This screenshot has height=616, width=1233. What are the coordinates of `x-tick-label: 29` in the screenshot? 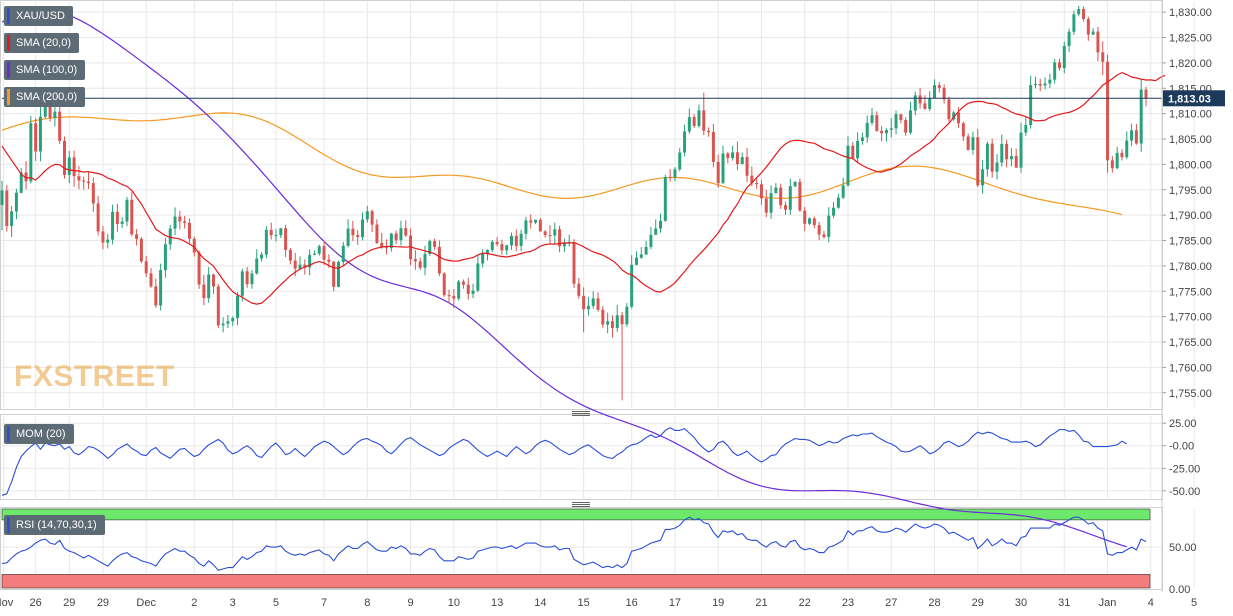 It's located at (69, 603).